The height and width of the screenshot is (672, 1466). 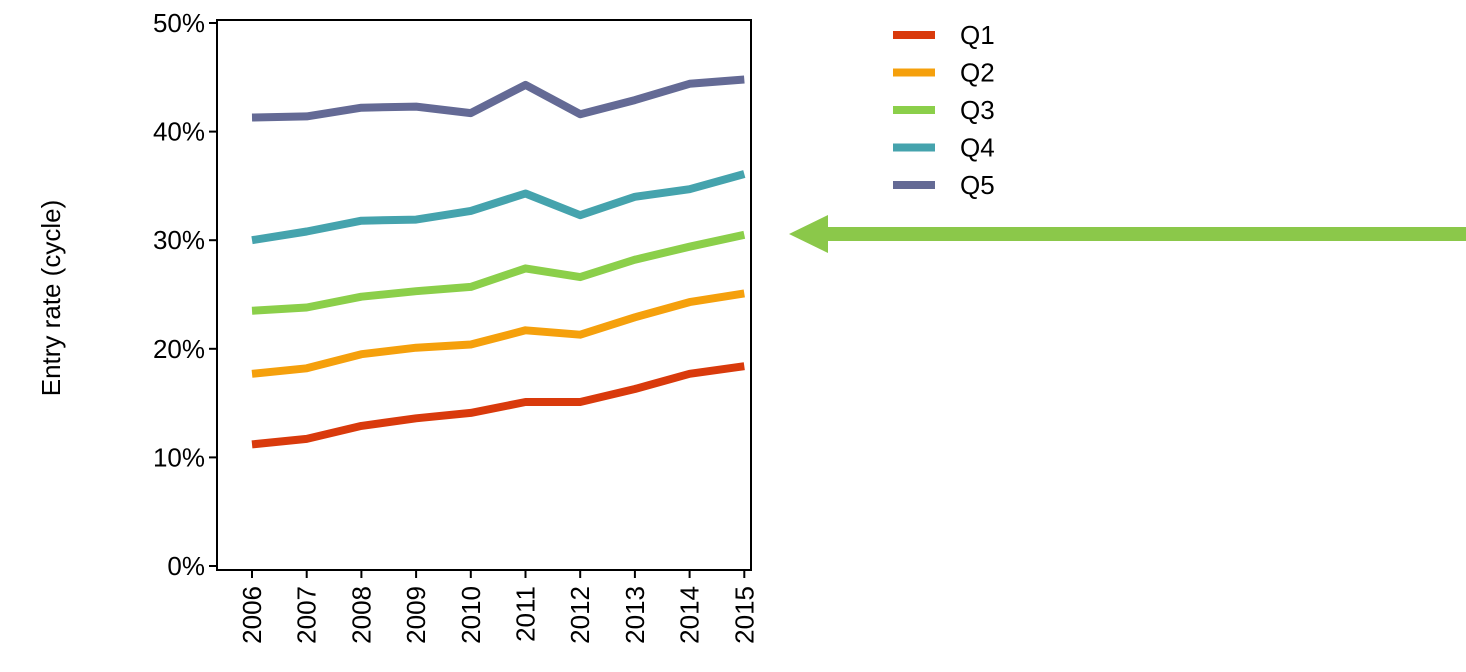 I want to click on legend-label-q1: Q1, so click(x=977, y=35).